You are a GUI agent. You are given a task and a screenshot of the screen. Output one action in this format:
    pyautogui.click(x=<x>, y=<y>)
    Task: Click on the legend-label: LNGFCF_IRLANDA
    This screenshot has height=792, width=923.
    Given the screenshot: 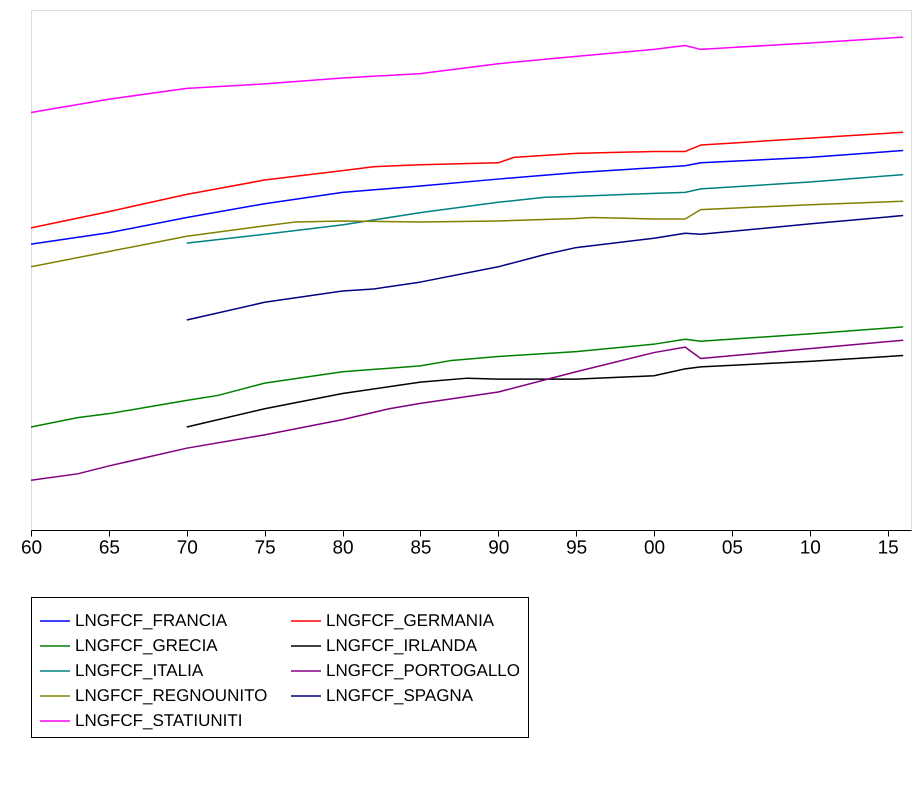 What is the action you would take?
    pyautogui.click(x=402, y=645)
    